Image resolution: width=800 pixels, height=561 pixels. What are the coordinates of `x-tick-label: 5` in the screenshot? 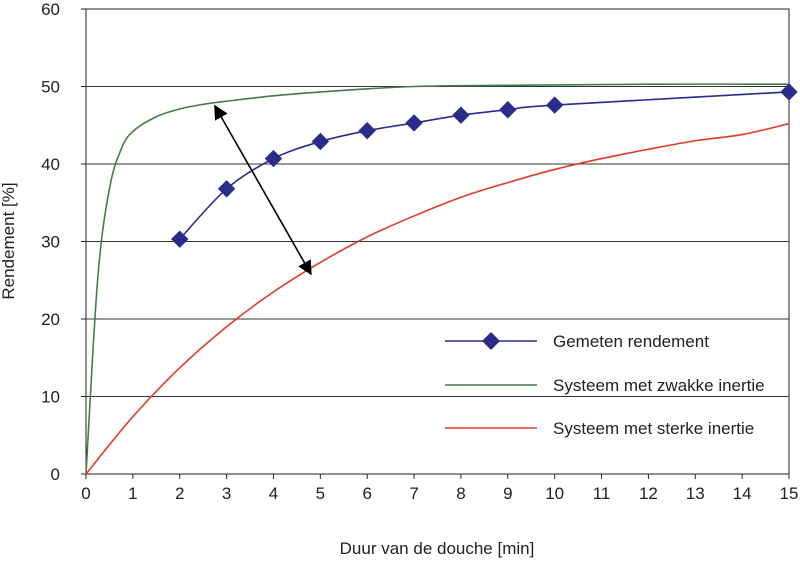 It's located at (320, 493).